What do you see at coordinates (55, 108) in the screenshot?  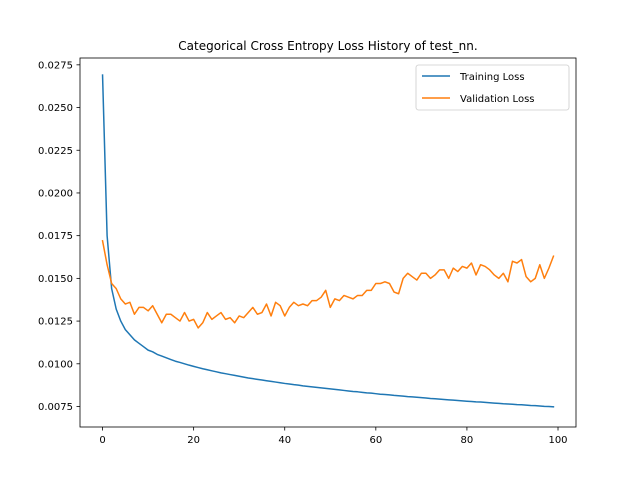 I see `y-tick-label: 0.0250` at bounding box center [55, 108].